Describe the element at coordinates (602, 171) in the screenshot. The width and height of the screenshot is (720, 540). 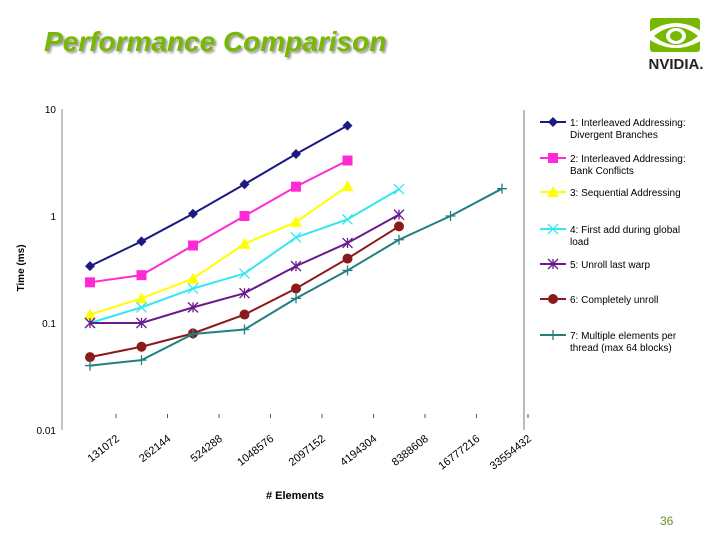
I see `legend-label: Bank Conflicts` at that location.